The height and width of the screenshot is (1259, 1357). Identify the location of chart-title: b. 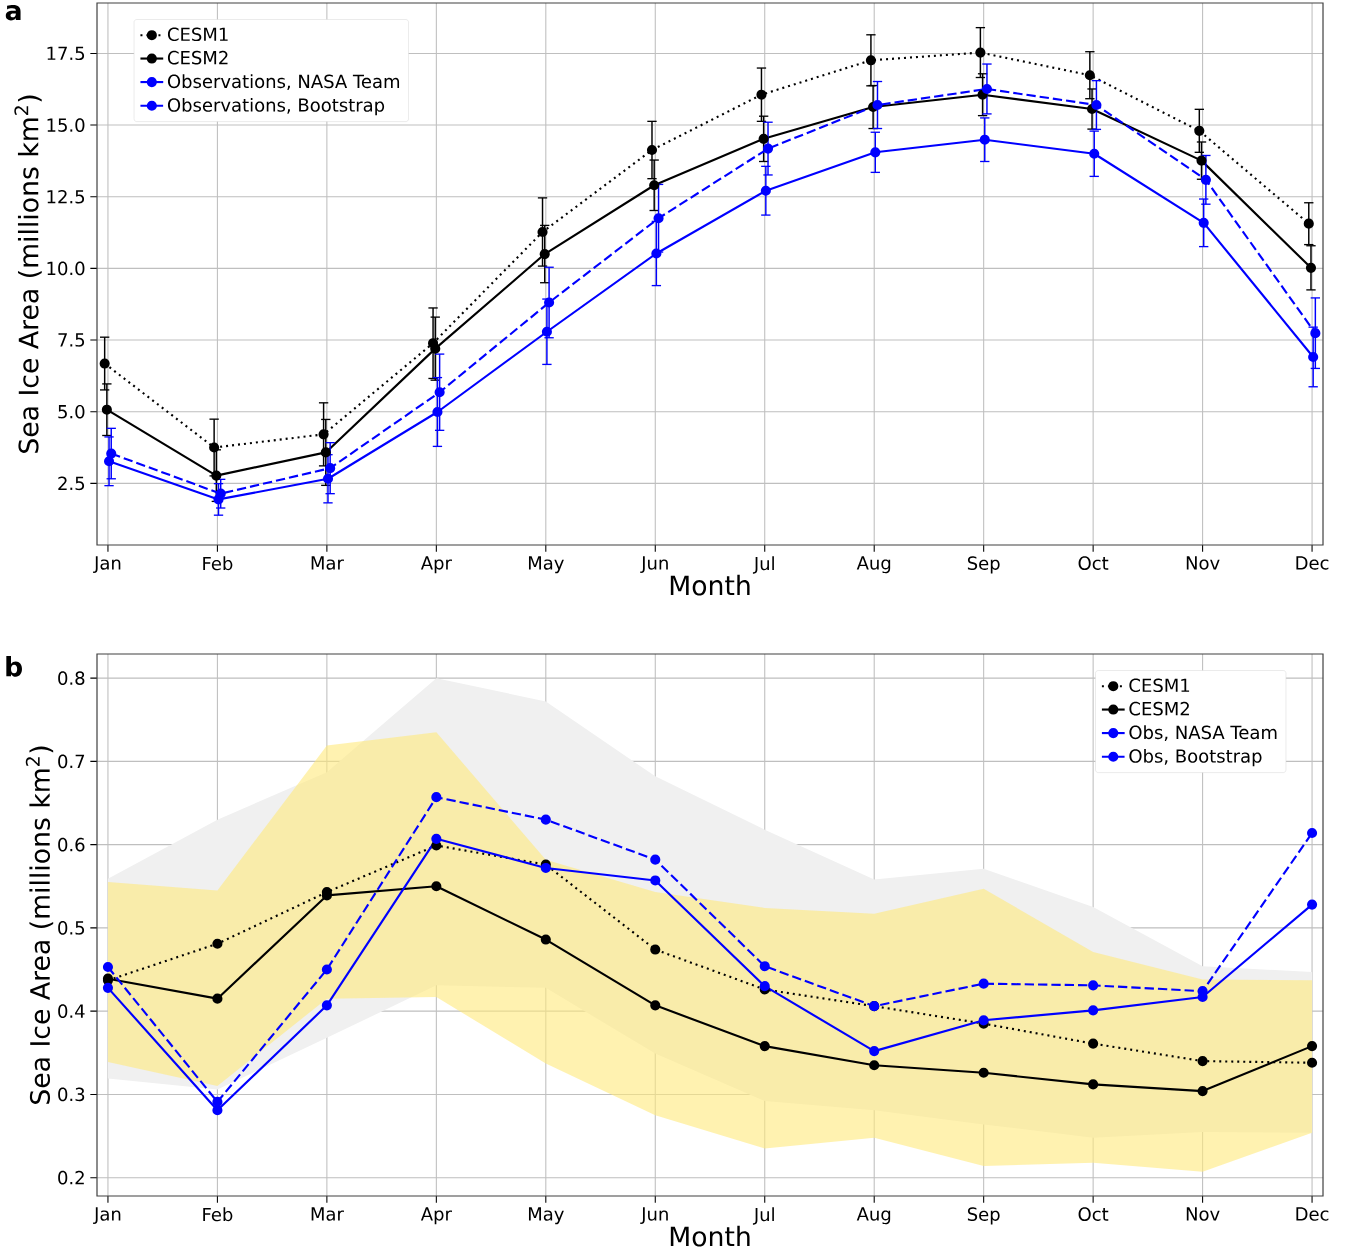
(14, 666).